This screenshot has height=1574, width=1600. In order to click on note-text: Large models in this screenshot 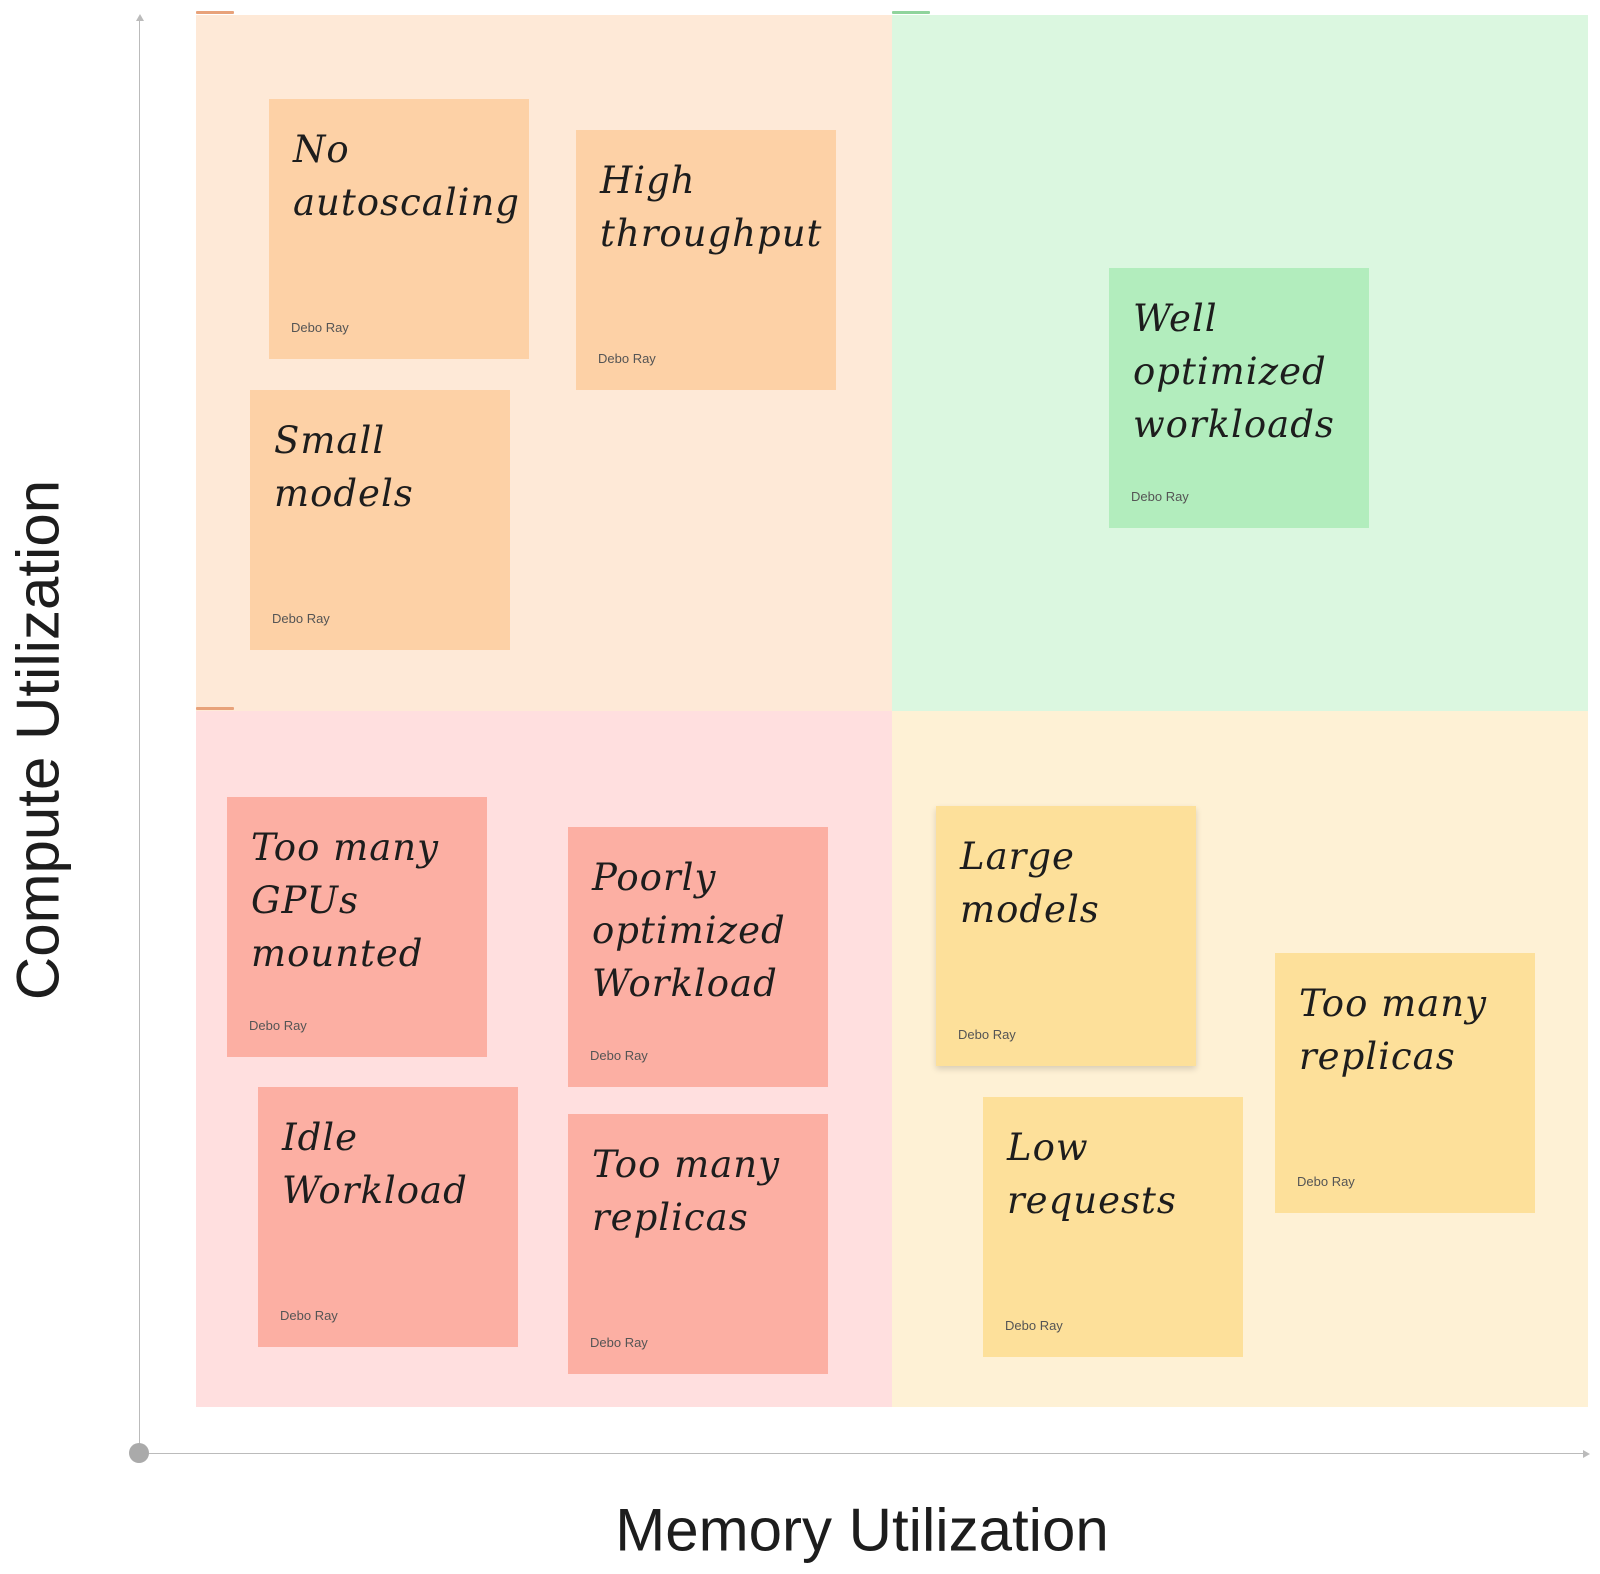, I will do `click(1030, 883)`.